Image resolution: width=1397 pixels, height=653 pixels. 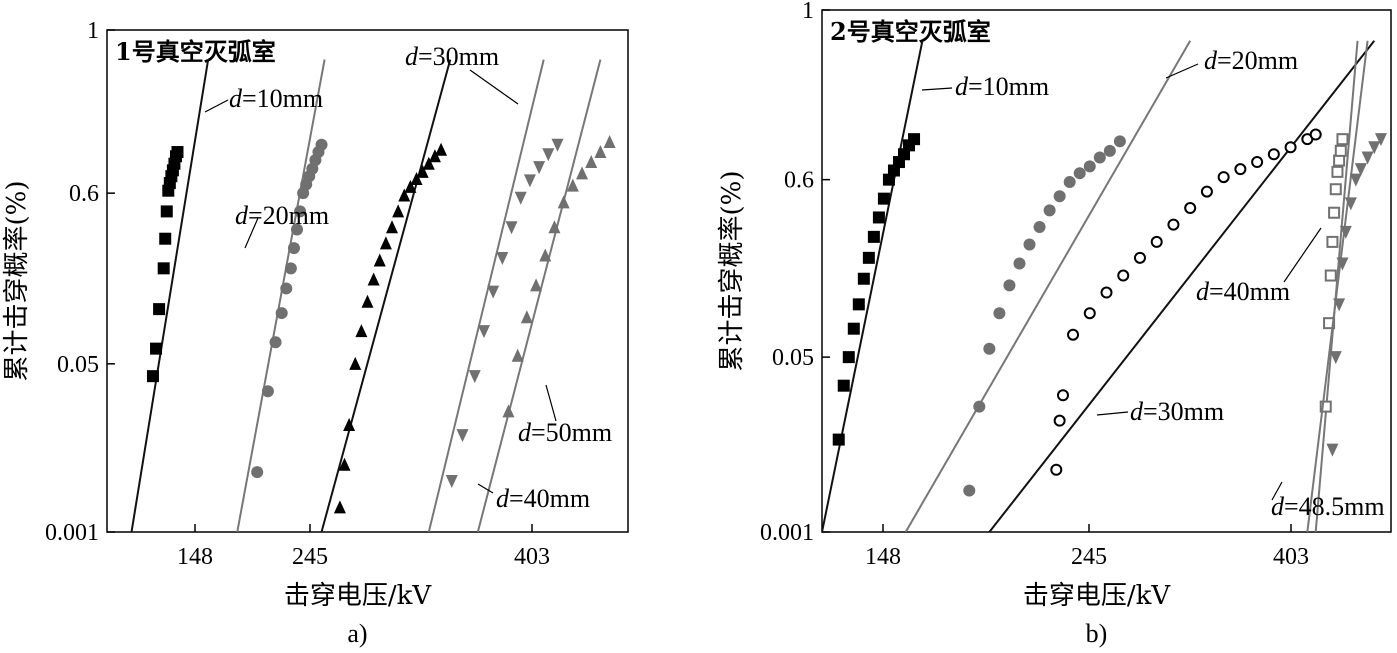 I want to click on series-label: d=10mm, so click(x=1002, y=86).